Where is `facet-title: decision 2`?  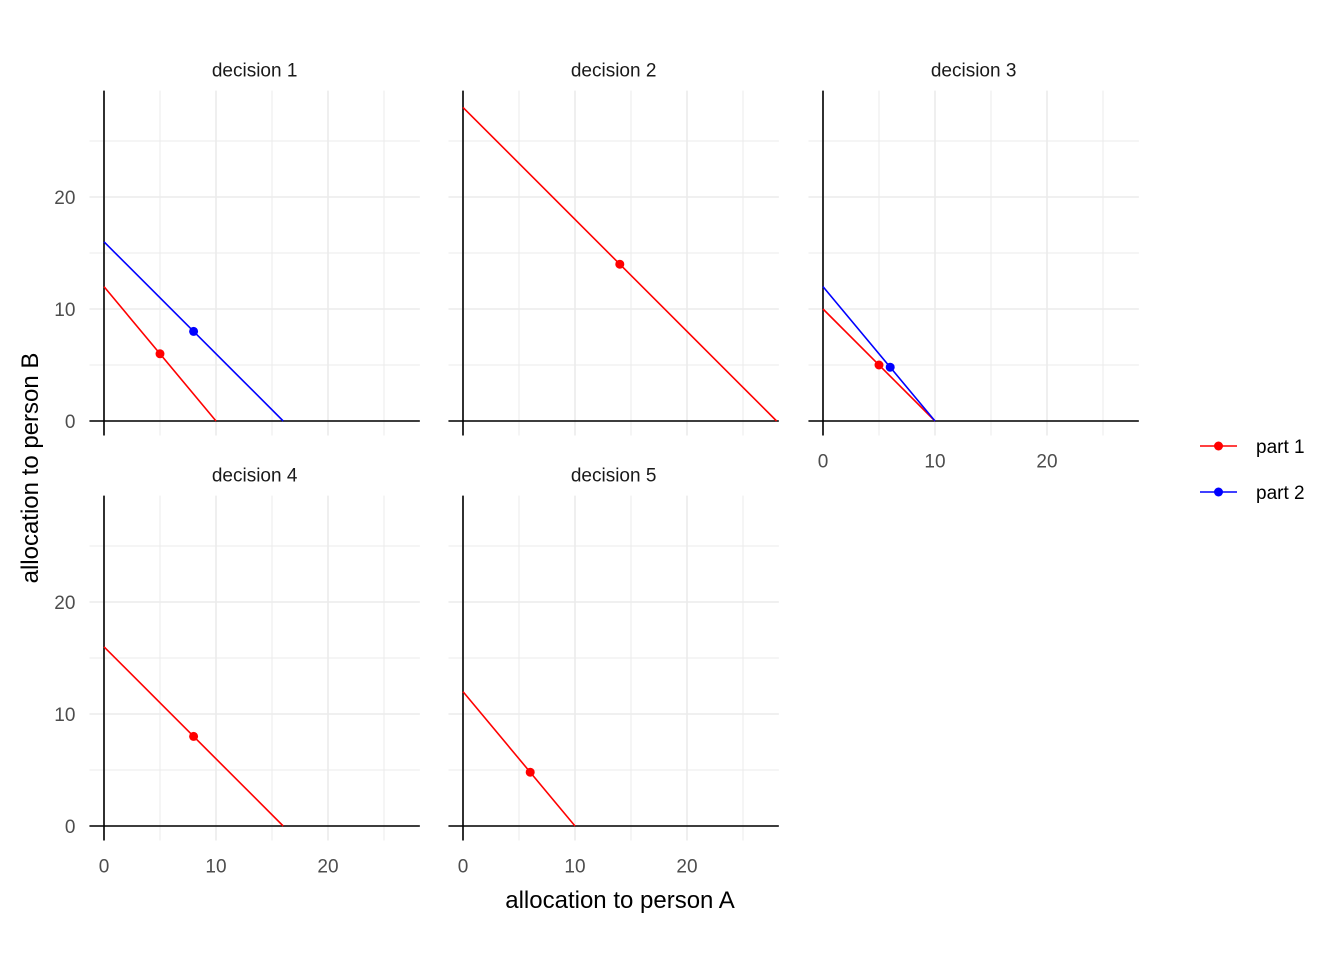 facet-title: decision 2 is located at coordinates (614, 71).